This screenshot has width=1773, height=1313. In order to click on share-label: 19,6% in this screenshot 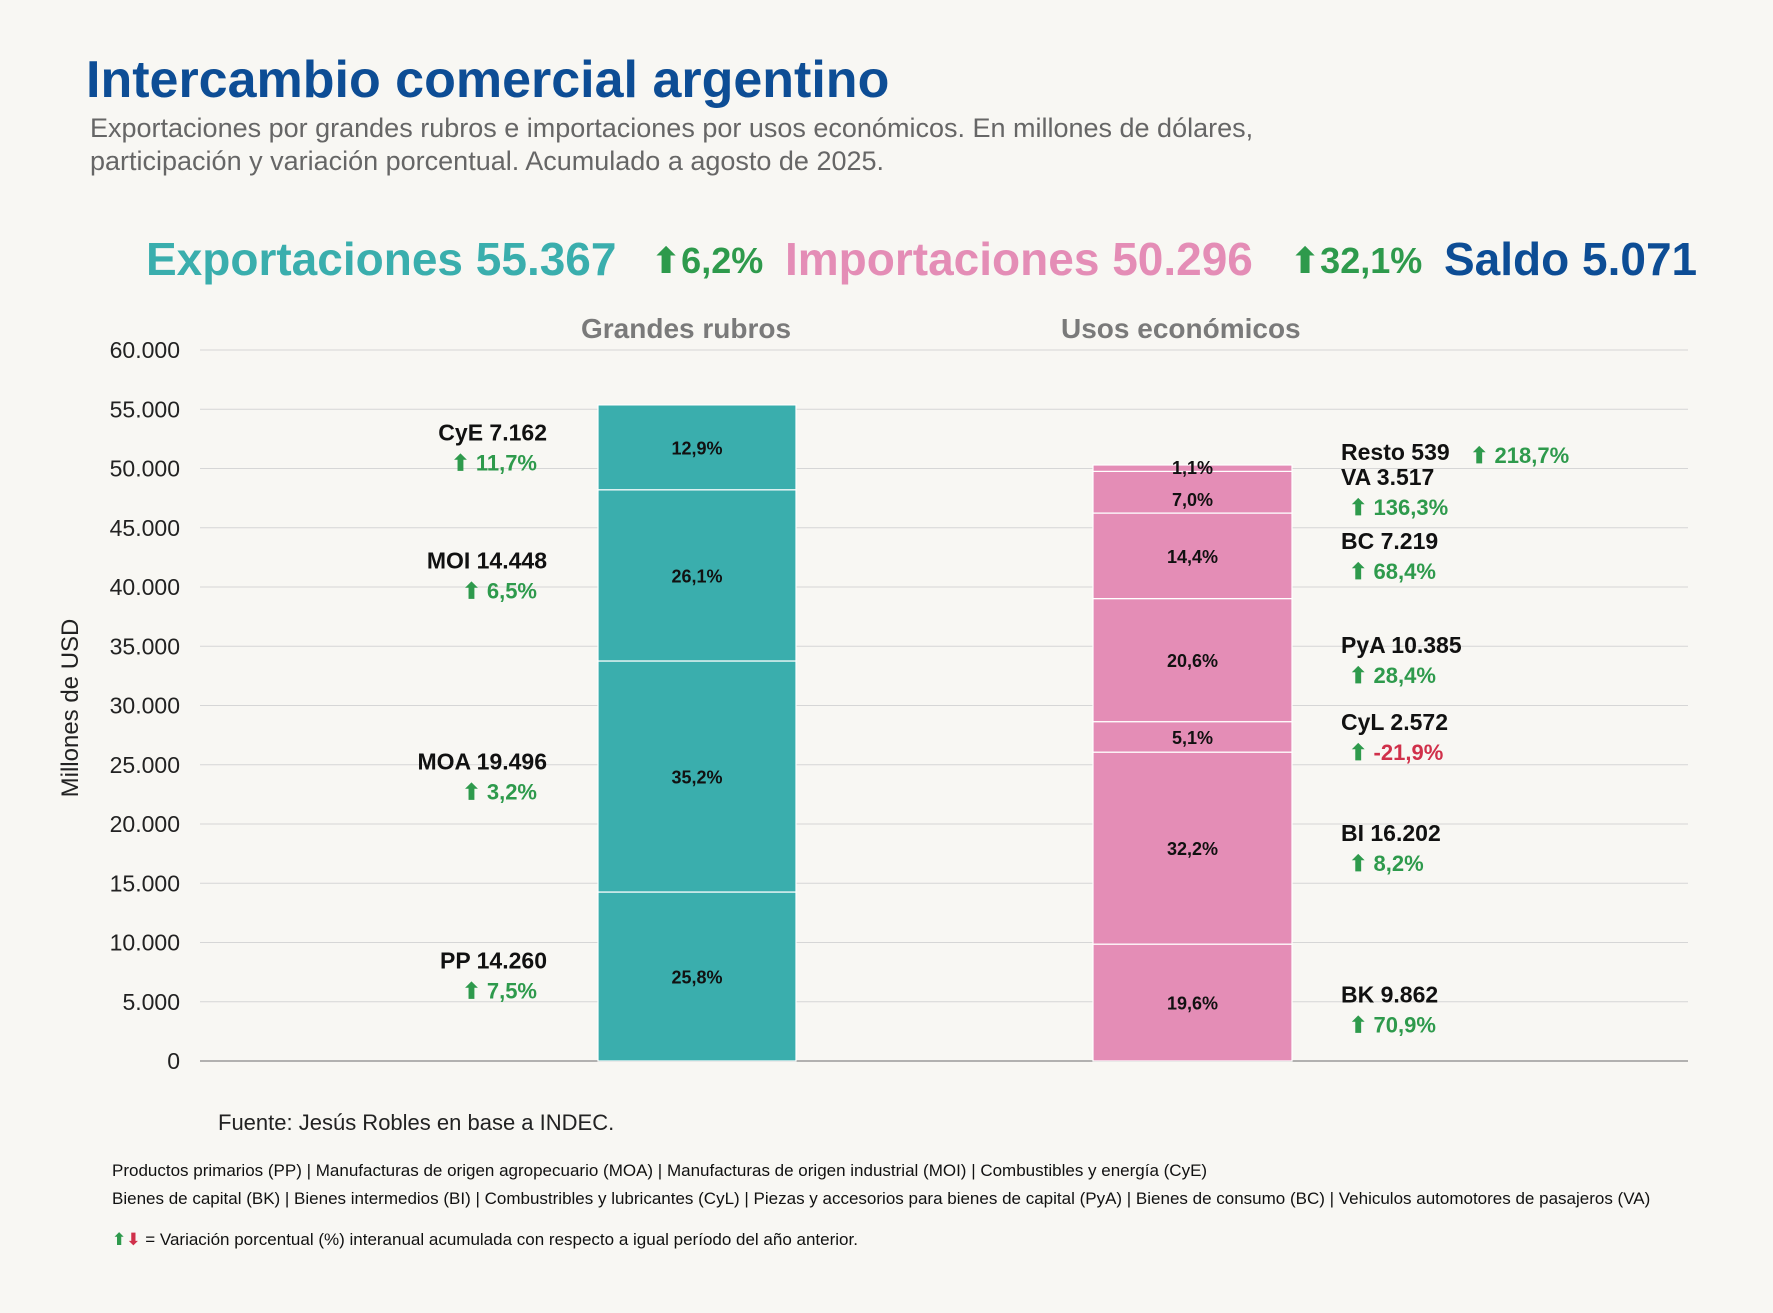, I will do `click(1192, 1004)`.